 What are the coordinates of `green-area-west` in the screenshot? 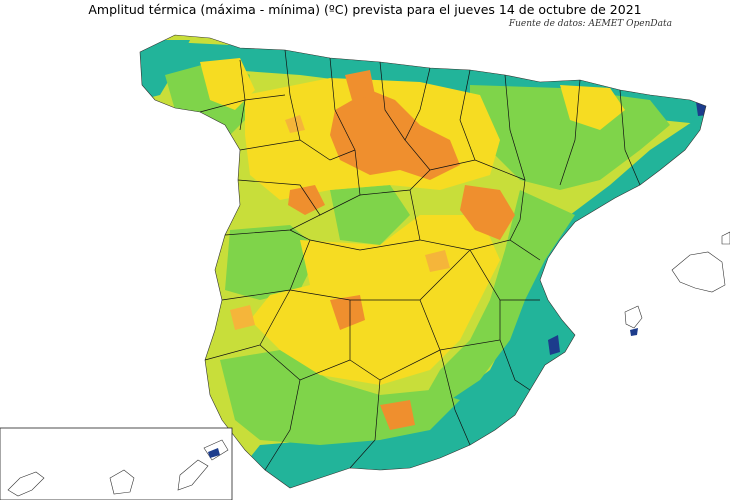 It's located at (272, 262).